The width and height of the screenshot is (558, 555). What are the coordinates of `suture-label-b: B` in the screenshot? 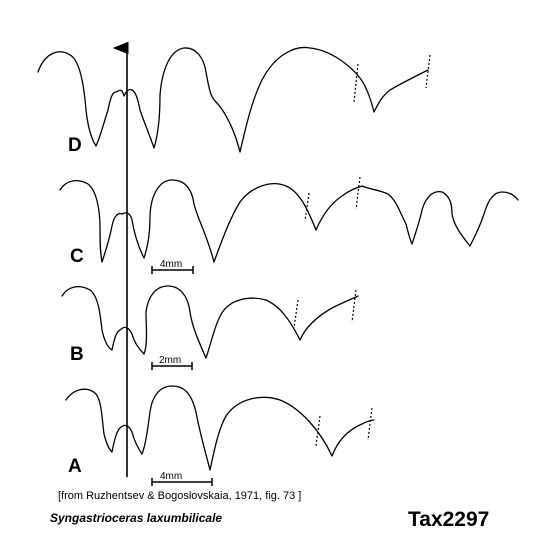 It's located at (77, 354).